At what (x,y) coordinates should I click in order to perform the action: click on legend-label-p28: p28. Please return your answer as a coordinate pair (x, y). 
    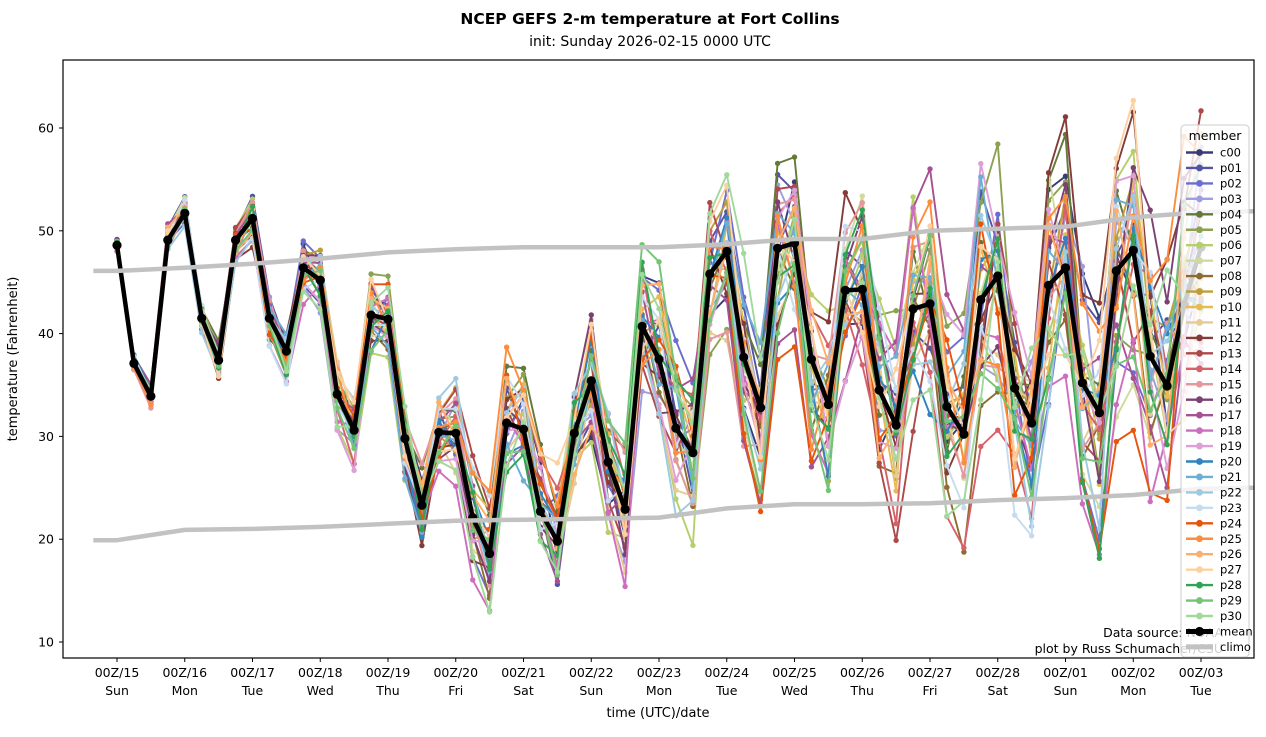
    Looking at the image, I should click on (1231, 585).